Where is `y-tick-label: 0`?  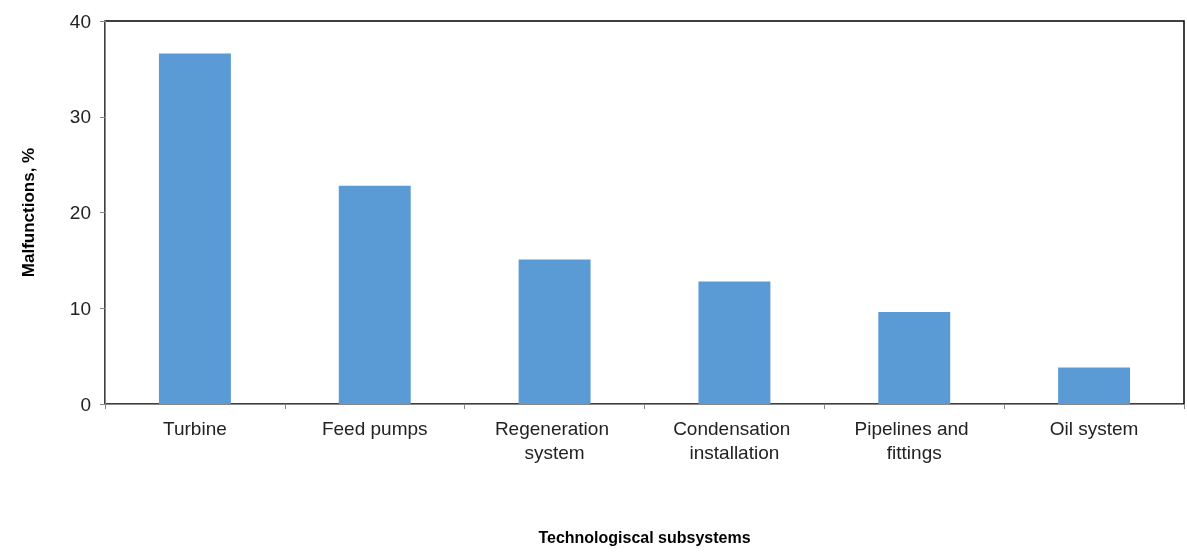 y-tick-label: 0 is located at coordinates (85, 404).